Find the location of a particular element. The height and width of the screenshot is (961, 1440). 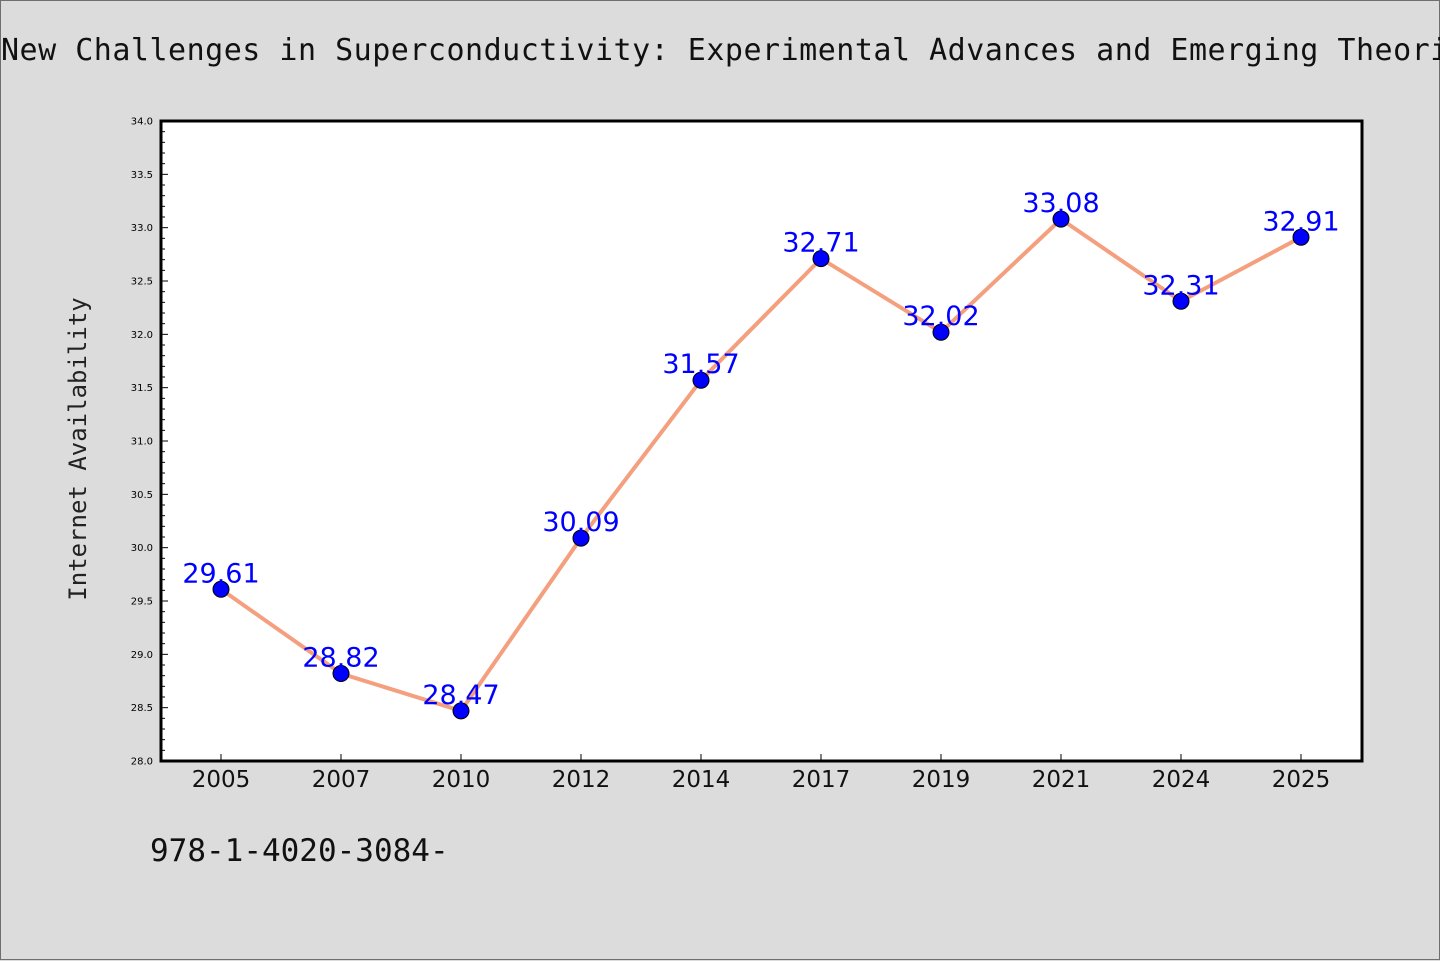

y-tick-label: 30.5 is located at coordinates (142, 495).